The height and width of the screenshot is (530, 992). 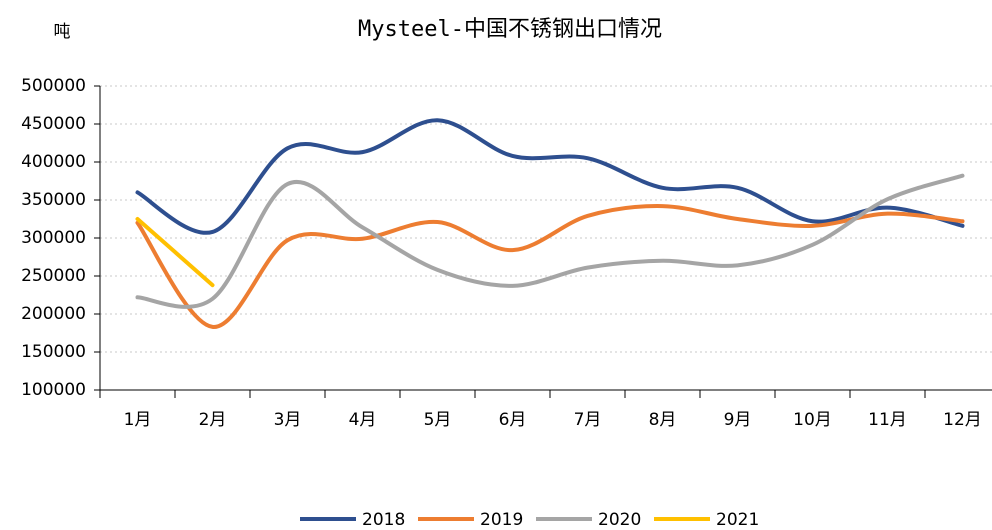 What do you see at coordinates (138, 420) in the screenshot?
I see `x-tick-label: 1月` at bounding box center [138, 420].